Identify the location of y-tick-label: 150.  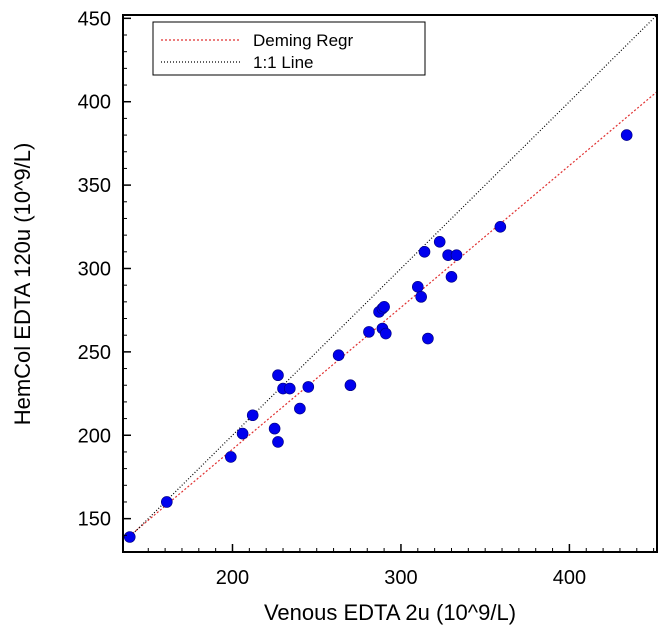
(94, 520).